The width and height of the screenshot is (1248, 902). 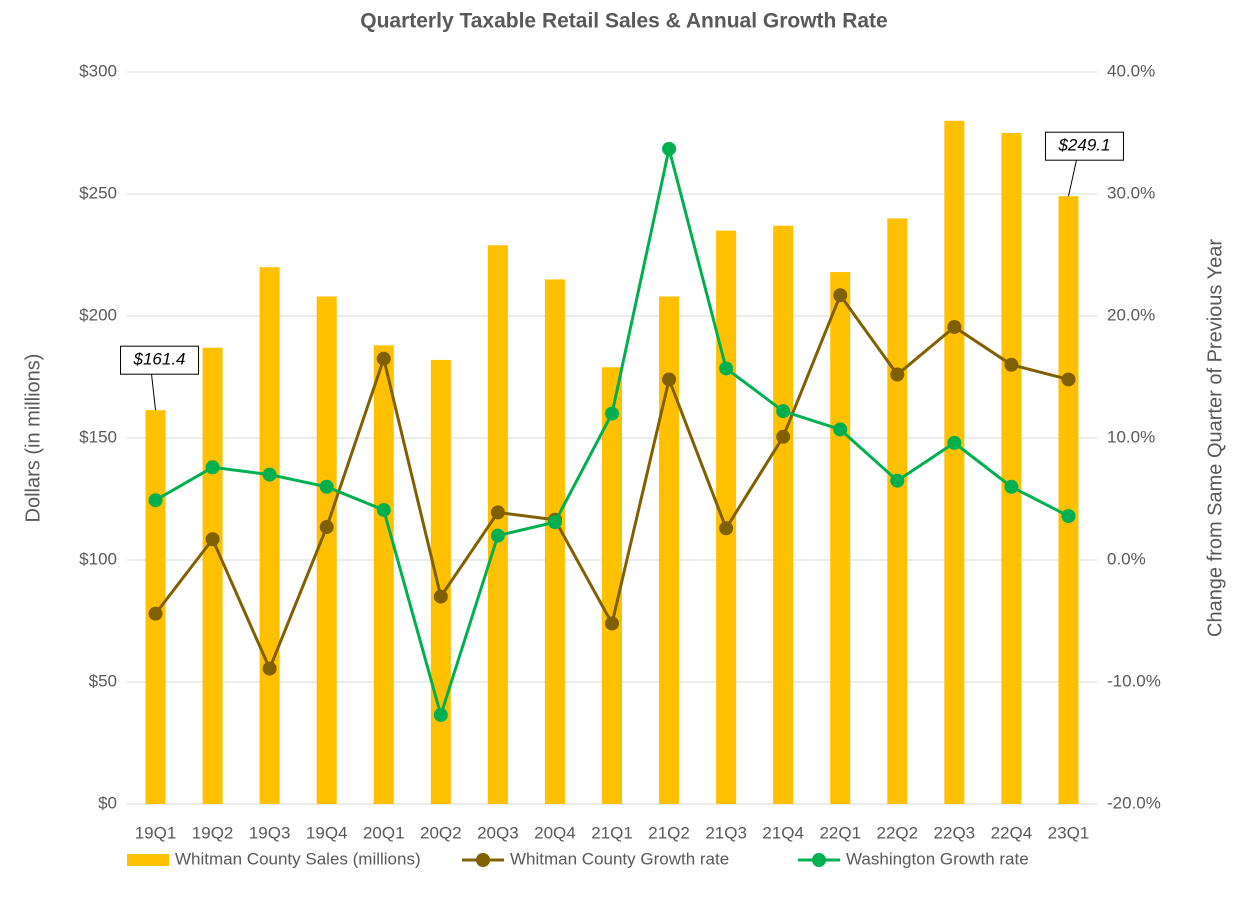 I want to click on x-tick-label: 21Q4, so click(x=783, y=832).